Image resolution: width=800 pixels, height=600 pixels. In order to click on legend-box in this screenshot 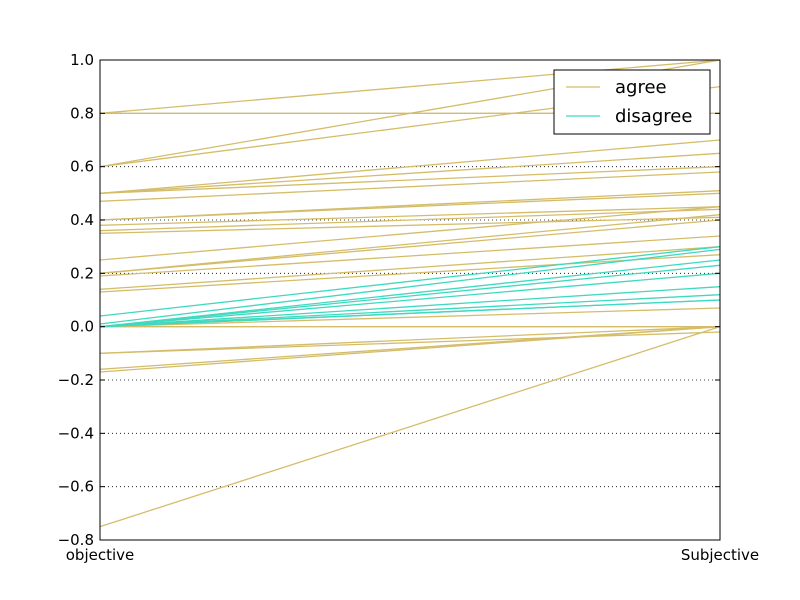, I will do `click(632, 102)`.